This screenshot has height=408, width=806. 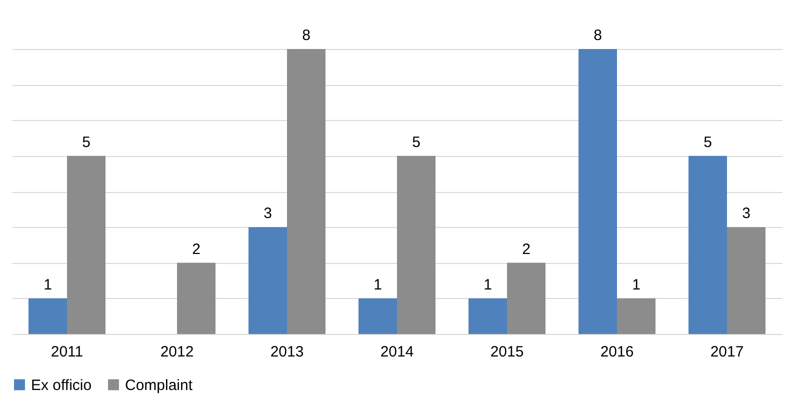 What do you see at coordinates (177, 352) in the screenshot?
I see `x-tick-label: 2012` at bounding box center [177, 352].